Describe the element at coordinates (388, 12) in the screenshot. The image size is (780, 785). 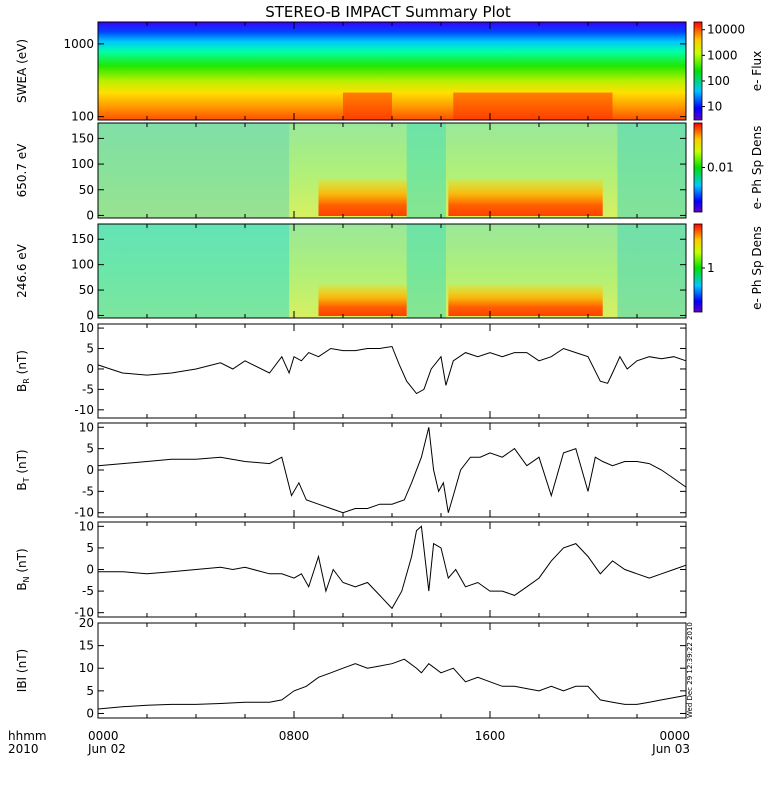
I see `plot-title: STEREO-B IMPACT Summary Plot` at that location.